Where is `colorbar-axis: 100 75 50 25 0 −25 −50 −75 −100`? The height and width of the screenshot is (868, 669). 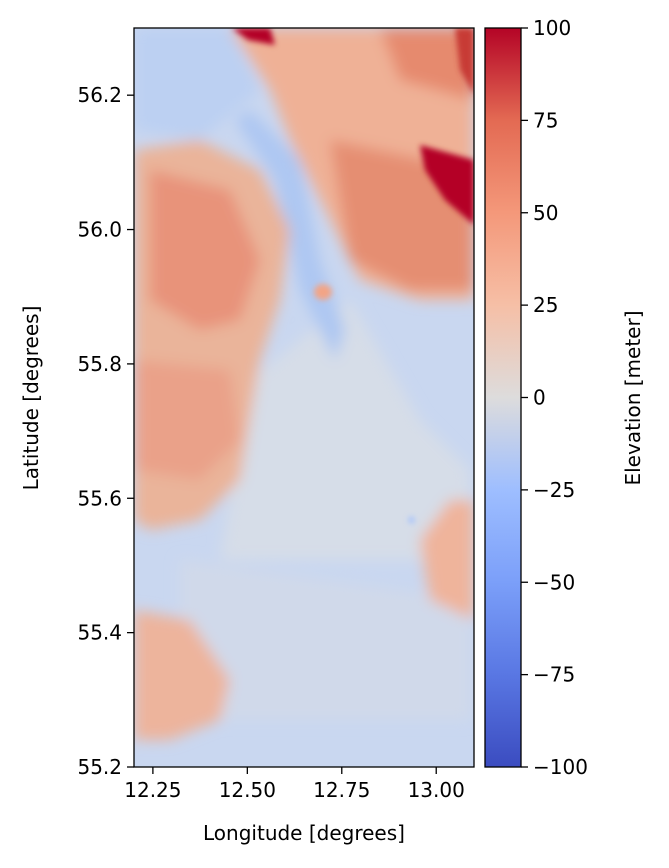
colorbar-axis: 100 75 50 25 0 −25 −50 −75 −100 is located at coordinates (554, 397).